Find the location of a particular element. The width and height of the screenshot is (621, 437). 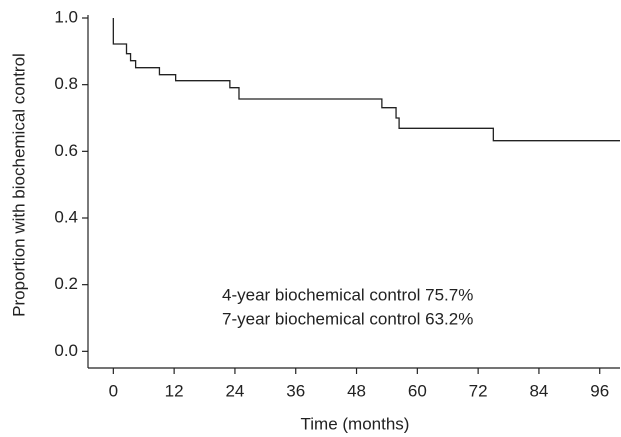

x-tick-label: 12 is located at coordinates (174, 390).